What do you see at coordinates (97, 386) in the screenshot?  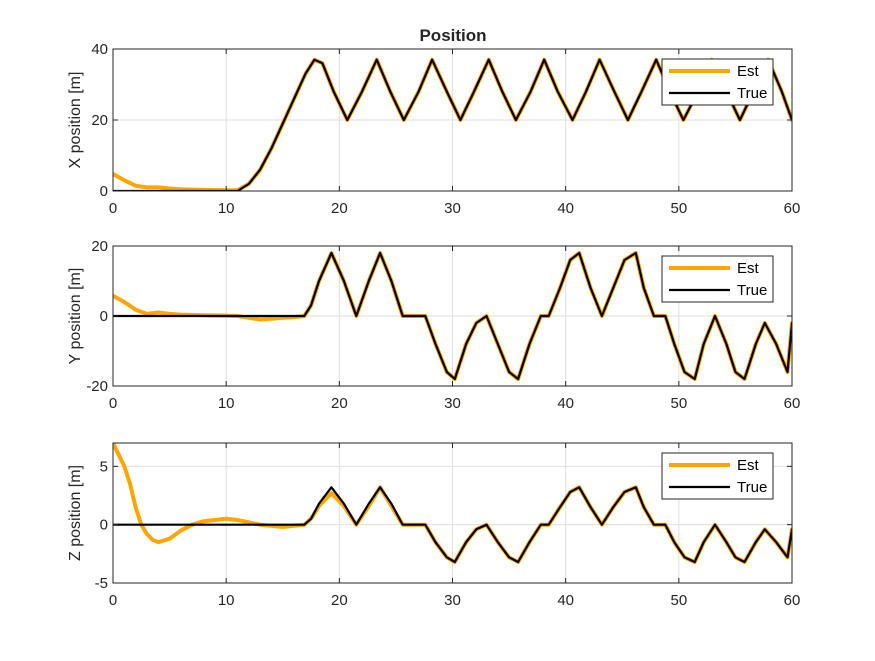 I see `y-tick-label: -20` at bounding box center [97, 386].